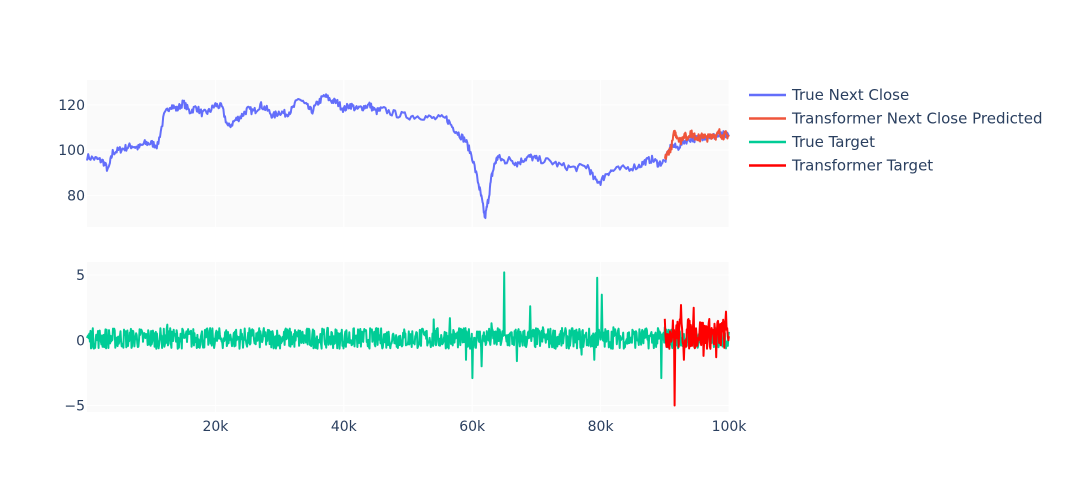  What do you see at coordinates (80, 276) in the screenshot?
I see `bottom-y-tick-label: 5` at bounding box center [80, 276].